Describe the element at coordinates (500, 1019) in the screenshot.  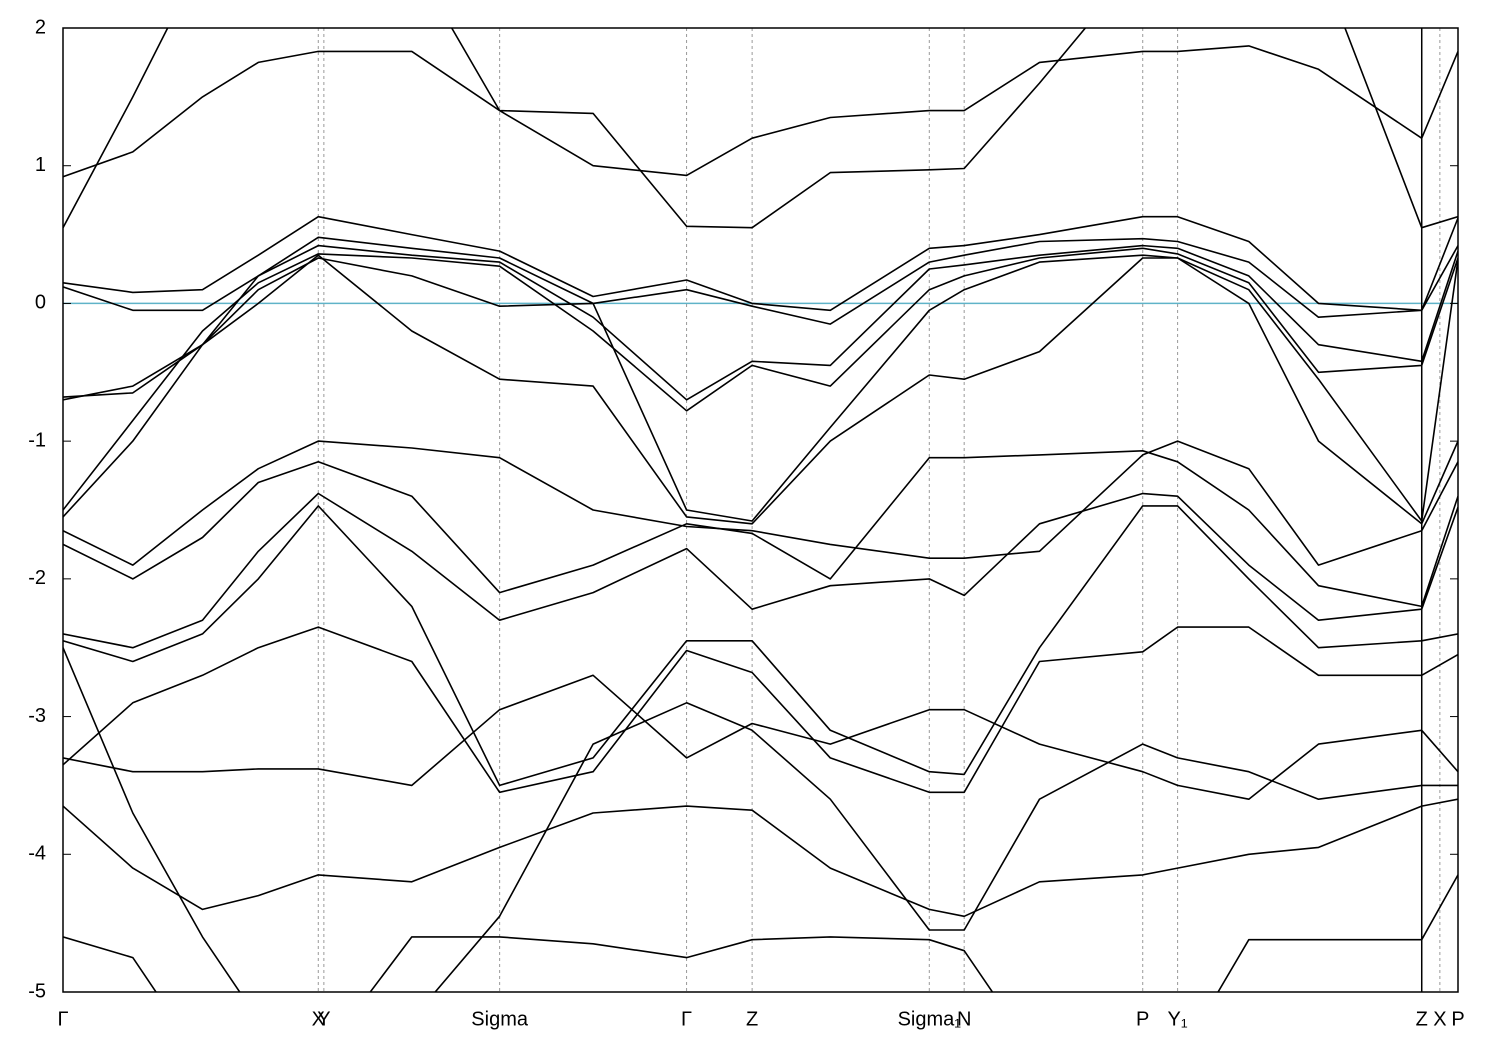
I see `x-tick-label: Sigma` at that location.